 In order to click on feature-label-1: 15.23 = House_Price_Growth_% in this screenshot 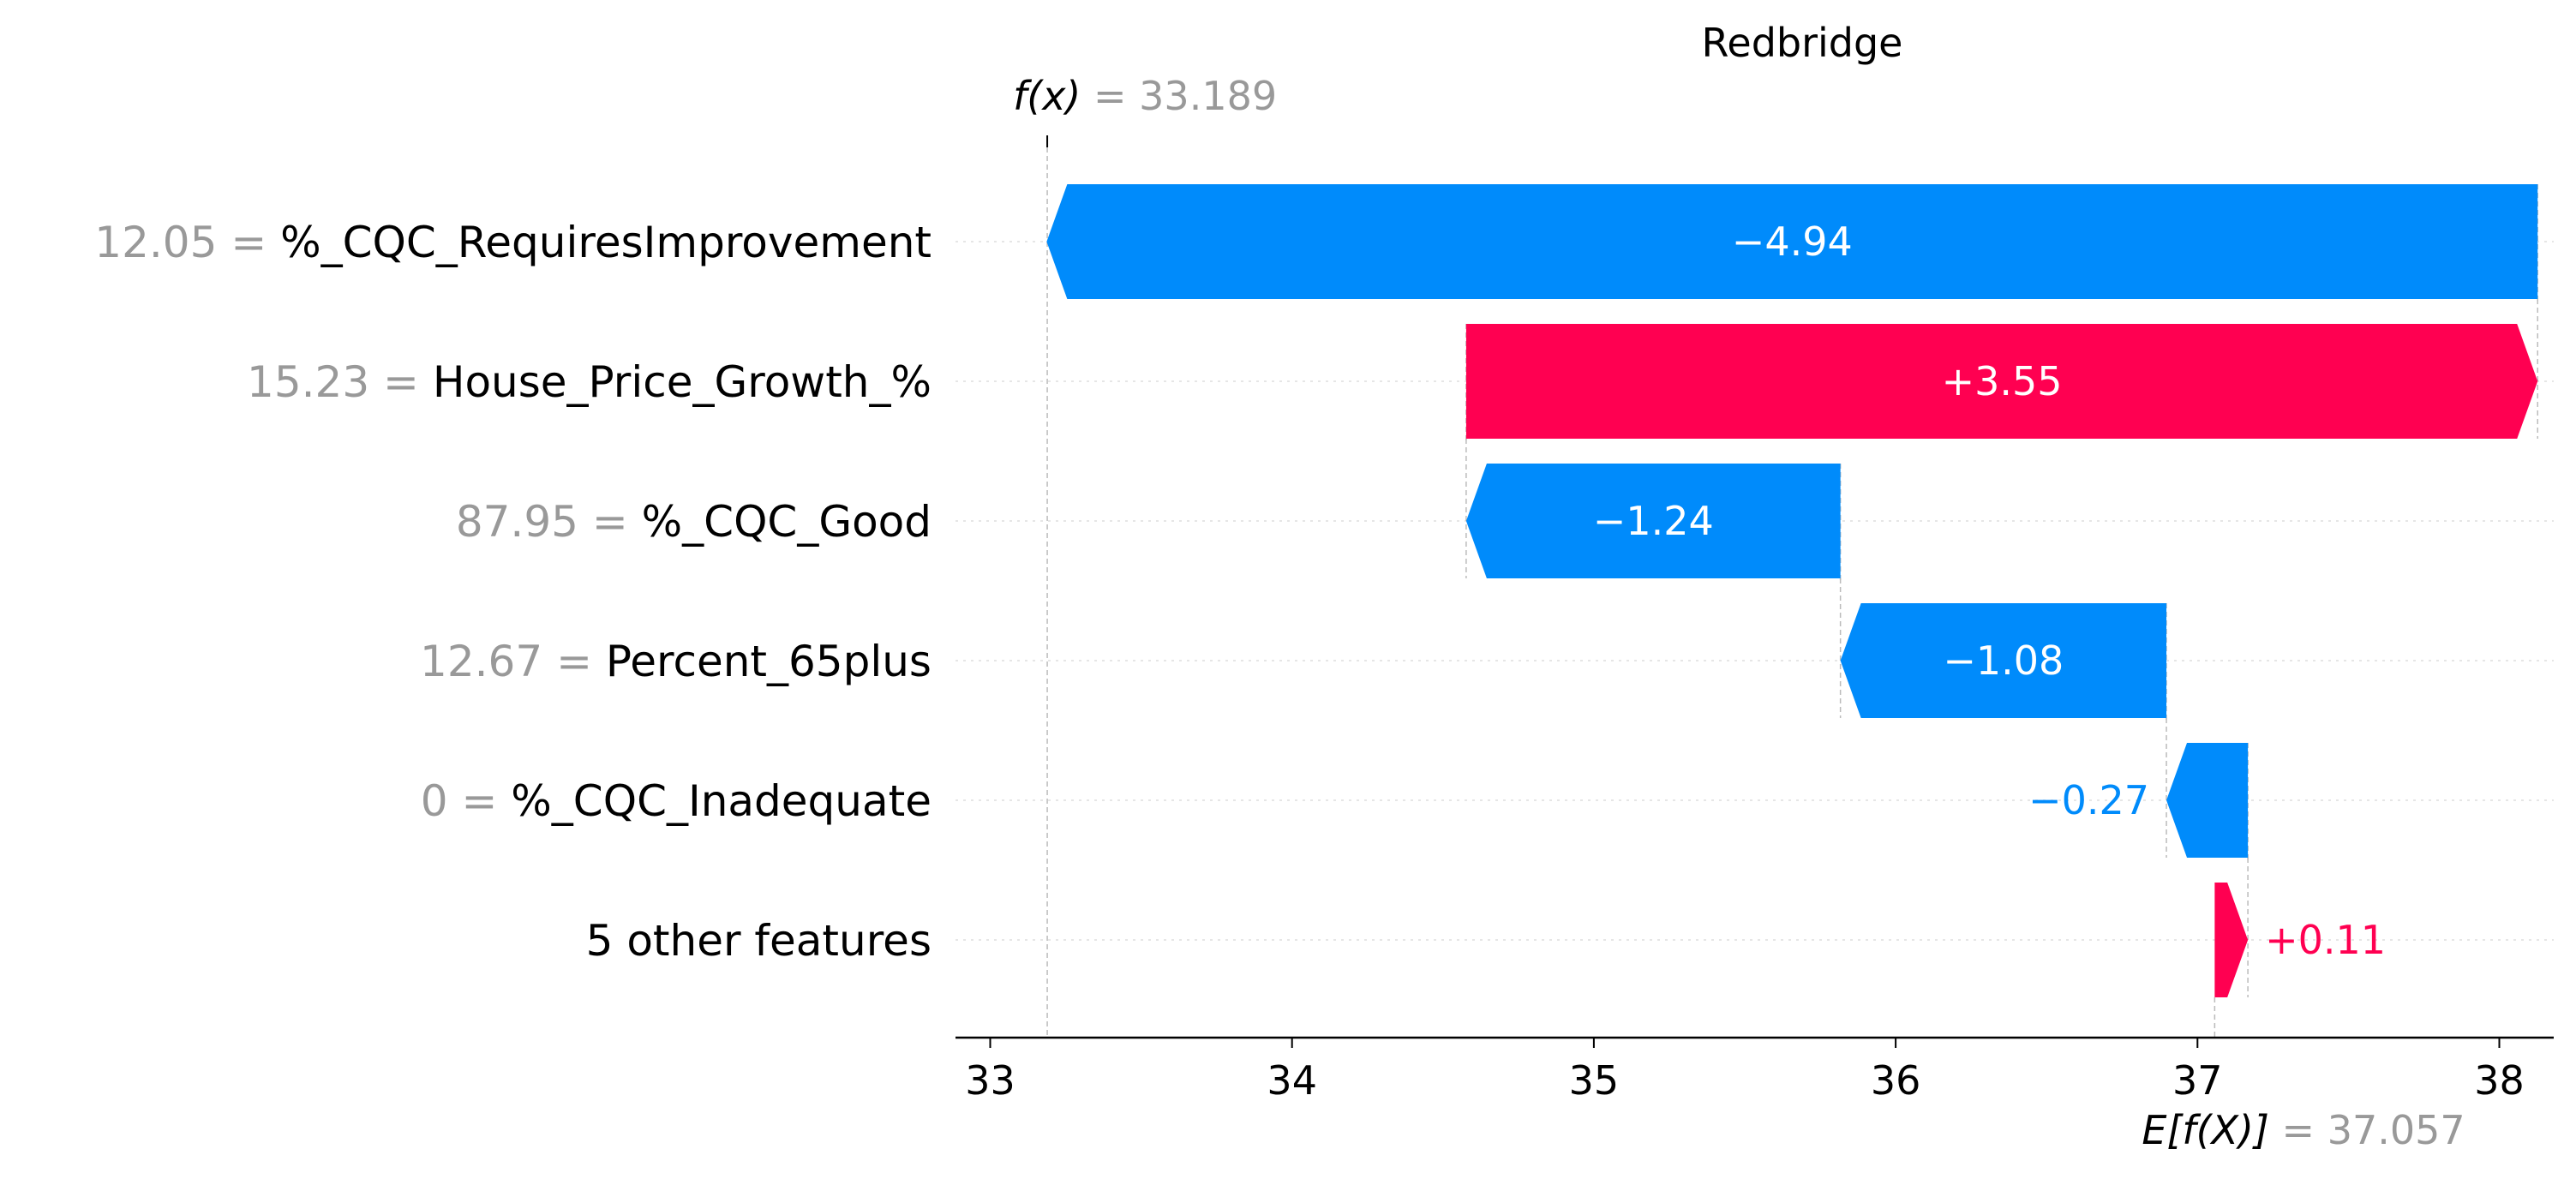, I will do `click(589, 382)`.